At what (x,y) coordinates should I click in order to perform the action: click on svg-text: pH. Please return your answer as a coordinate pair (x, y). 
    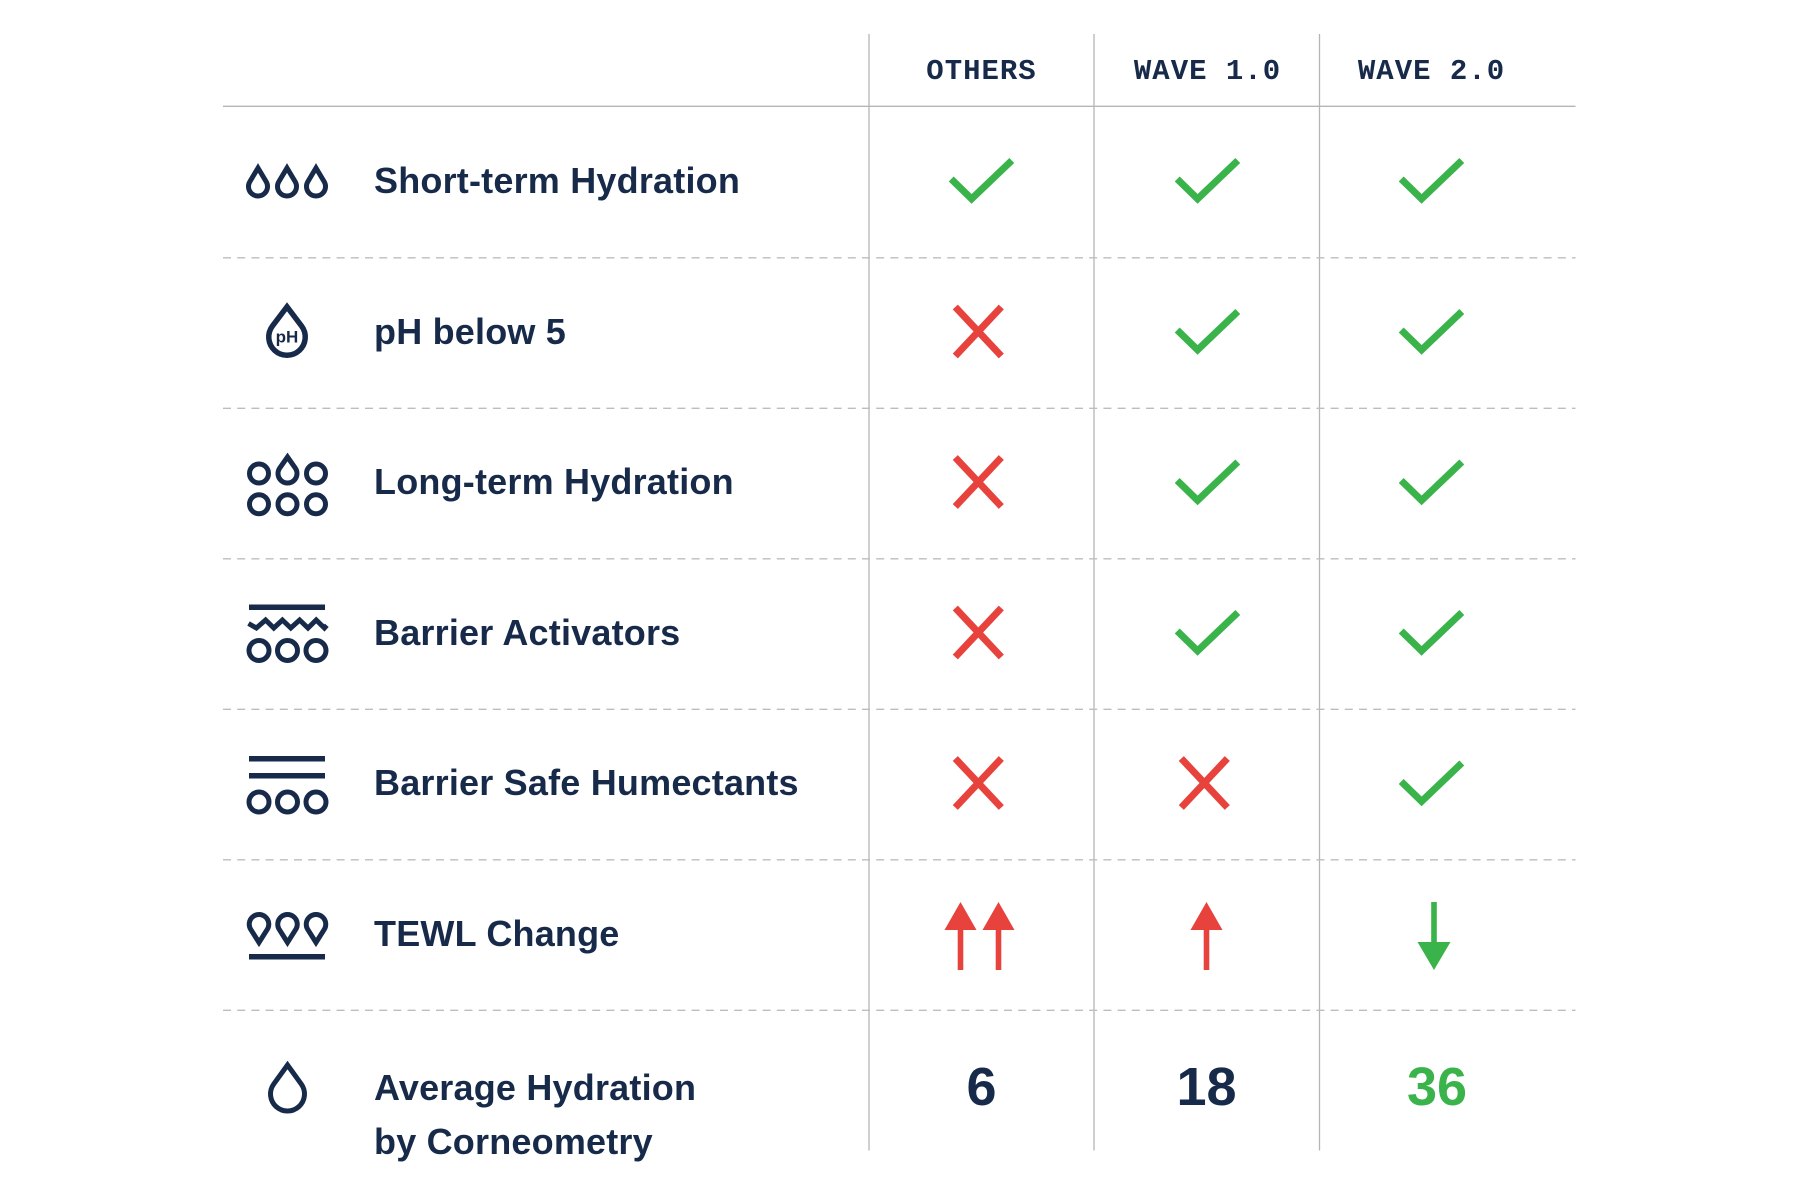
    Looking at the image, I should click on (287, 337).